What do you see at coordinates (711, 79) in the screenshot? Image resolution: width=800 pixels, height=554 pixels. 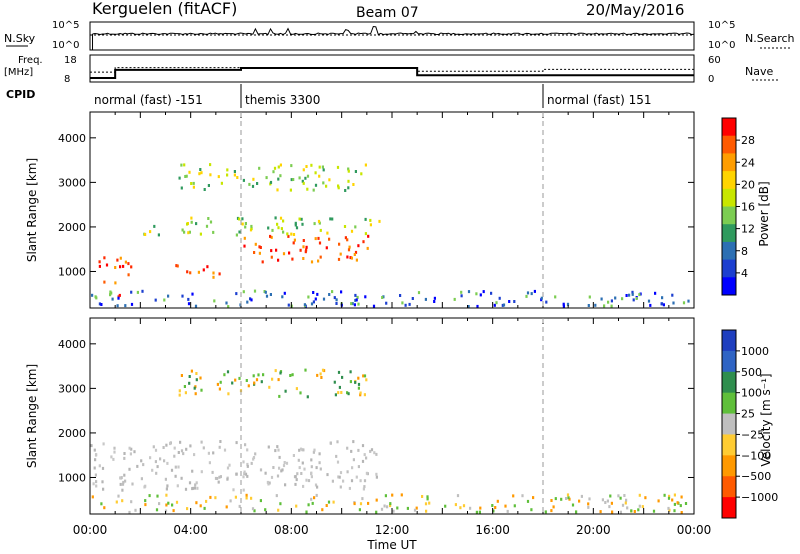 I see `nave-tick-bottom: 0` at bounding box center [711, 79].